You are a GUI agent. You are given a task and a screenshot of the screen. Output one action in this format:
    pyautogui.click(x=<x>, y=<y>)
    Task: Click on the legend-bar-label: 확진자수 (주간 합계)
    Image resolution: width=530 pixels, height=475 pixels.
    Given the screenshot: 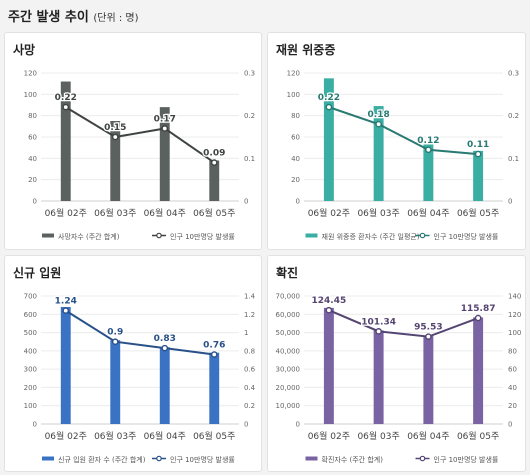 What is the action you would take?
    pyautogui.click(x=353, y=459)
    